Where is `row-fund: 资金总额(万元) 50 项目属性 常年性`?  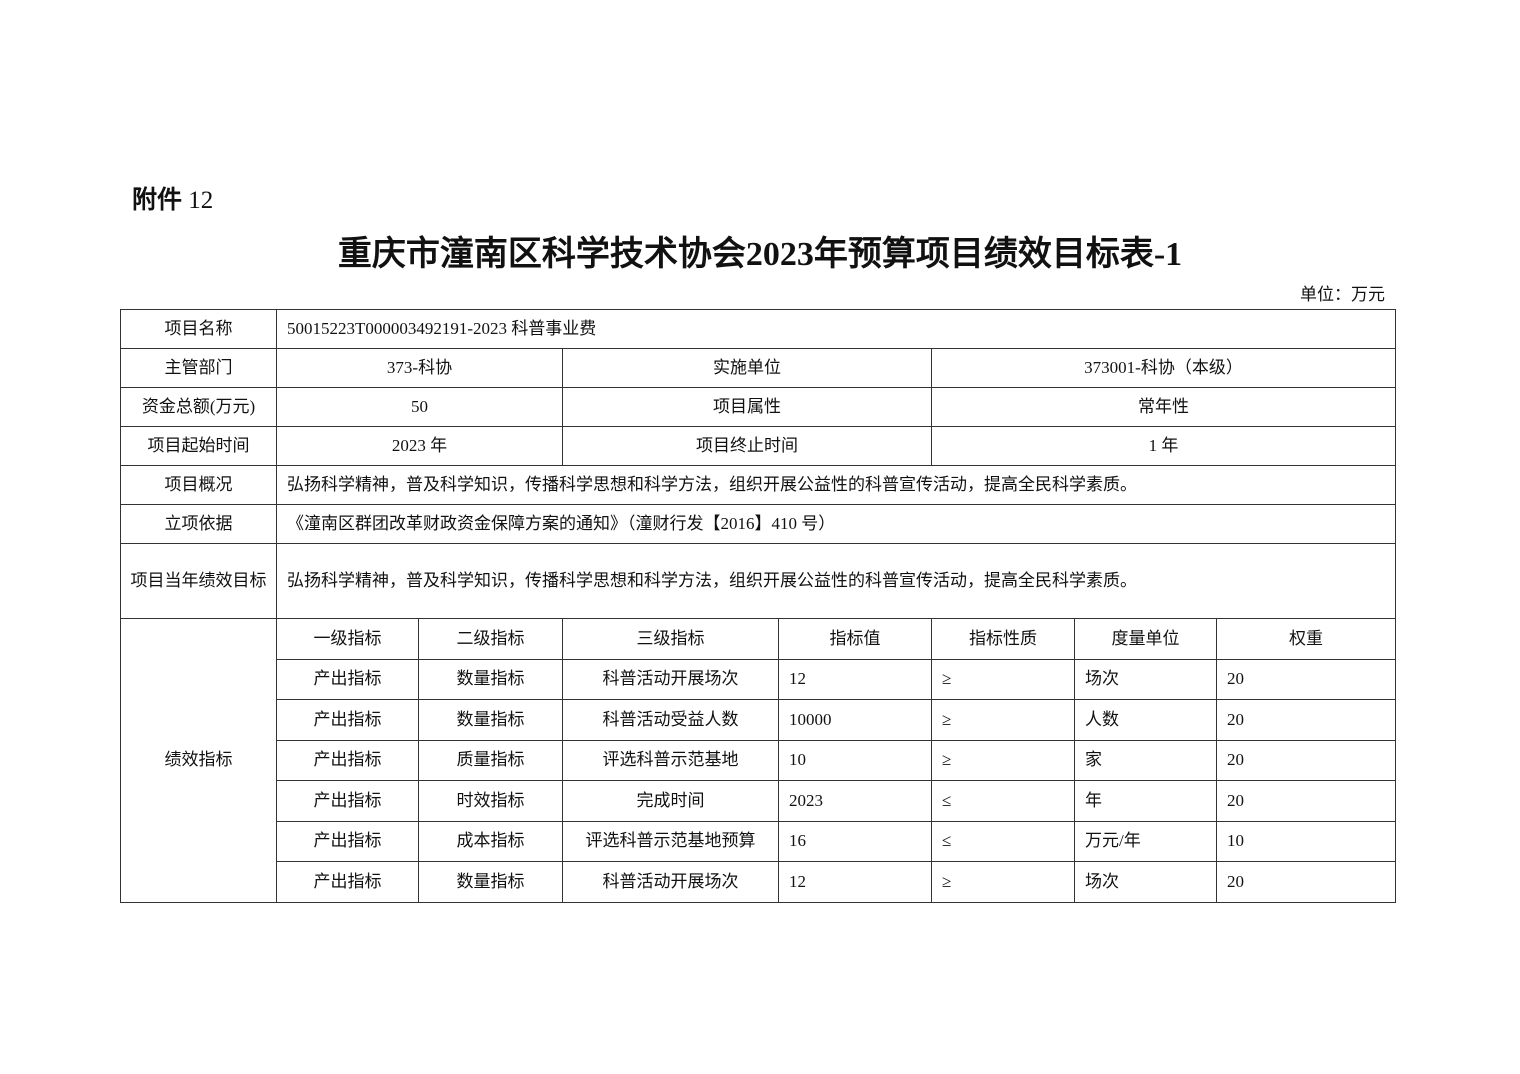 row-fund: 资金总额(万元) 50 项目属性 常年性 is located at coordinates (758, 407).